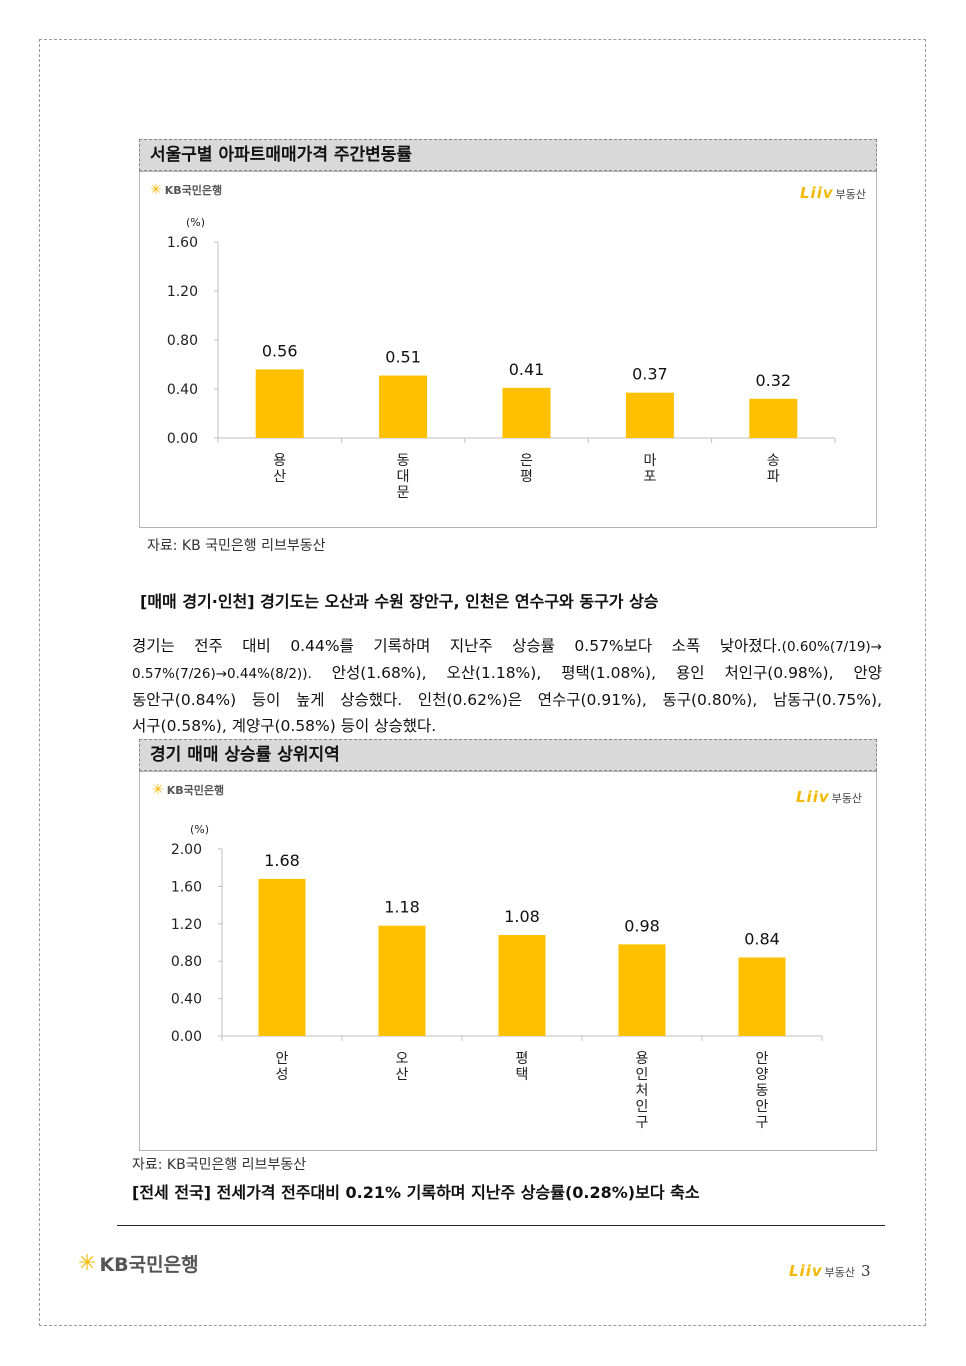  Describe the element at coordinates (508, 155) in the screenshot. I see `chart1-section-title: 서울구별 아파트매매가격 주간변동률` at that location.